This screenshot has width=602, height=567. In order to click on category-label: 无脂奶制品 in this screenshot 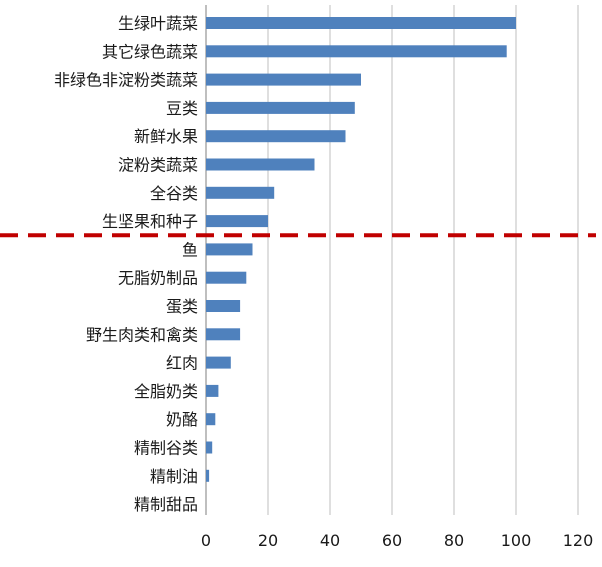, I will do `click(158, 278)`.